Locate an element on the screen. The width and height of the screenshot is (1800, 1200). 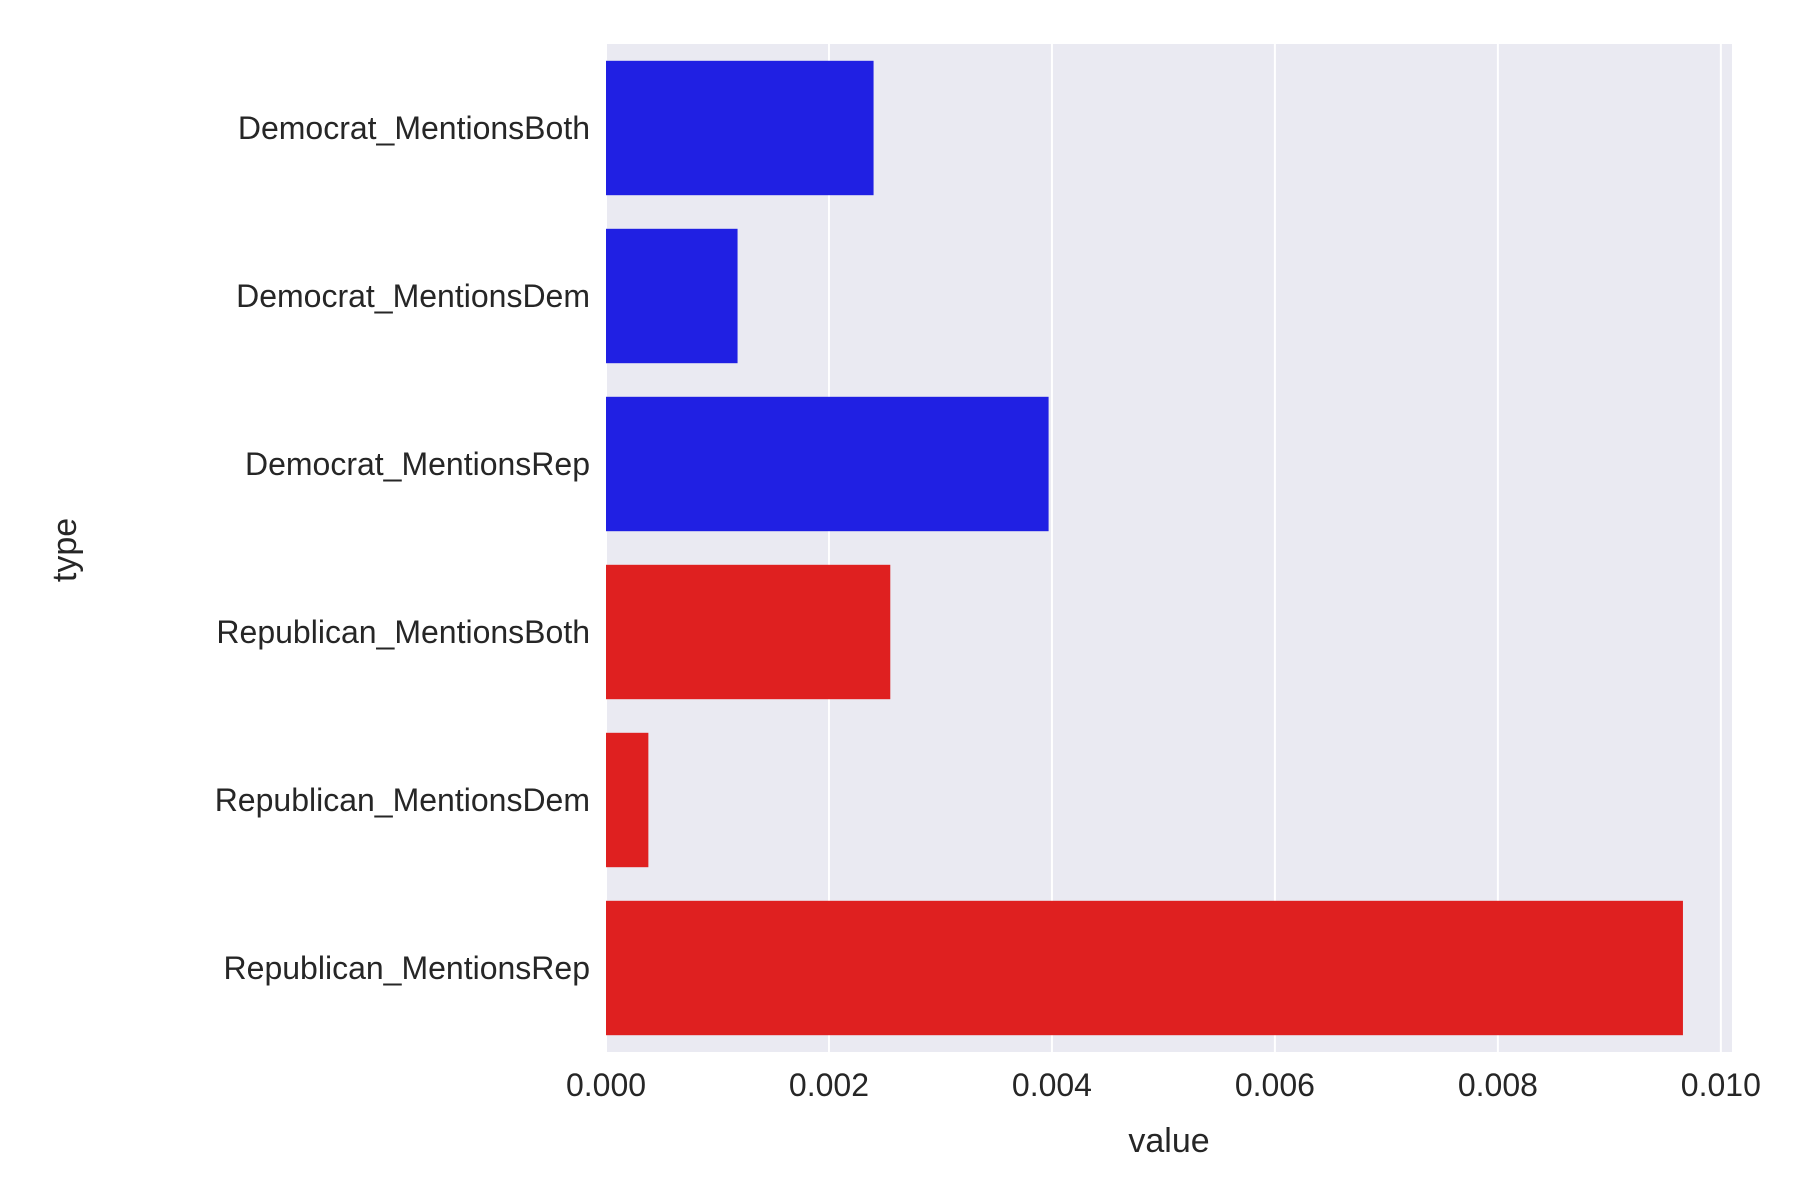
bar-democrat-mentionsrep is located at coordinates (827, 464).